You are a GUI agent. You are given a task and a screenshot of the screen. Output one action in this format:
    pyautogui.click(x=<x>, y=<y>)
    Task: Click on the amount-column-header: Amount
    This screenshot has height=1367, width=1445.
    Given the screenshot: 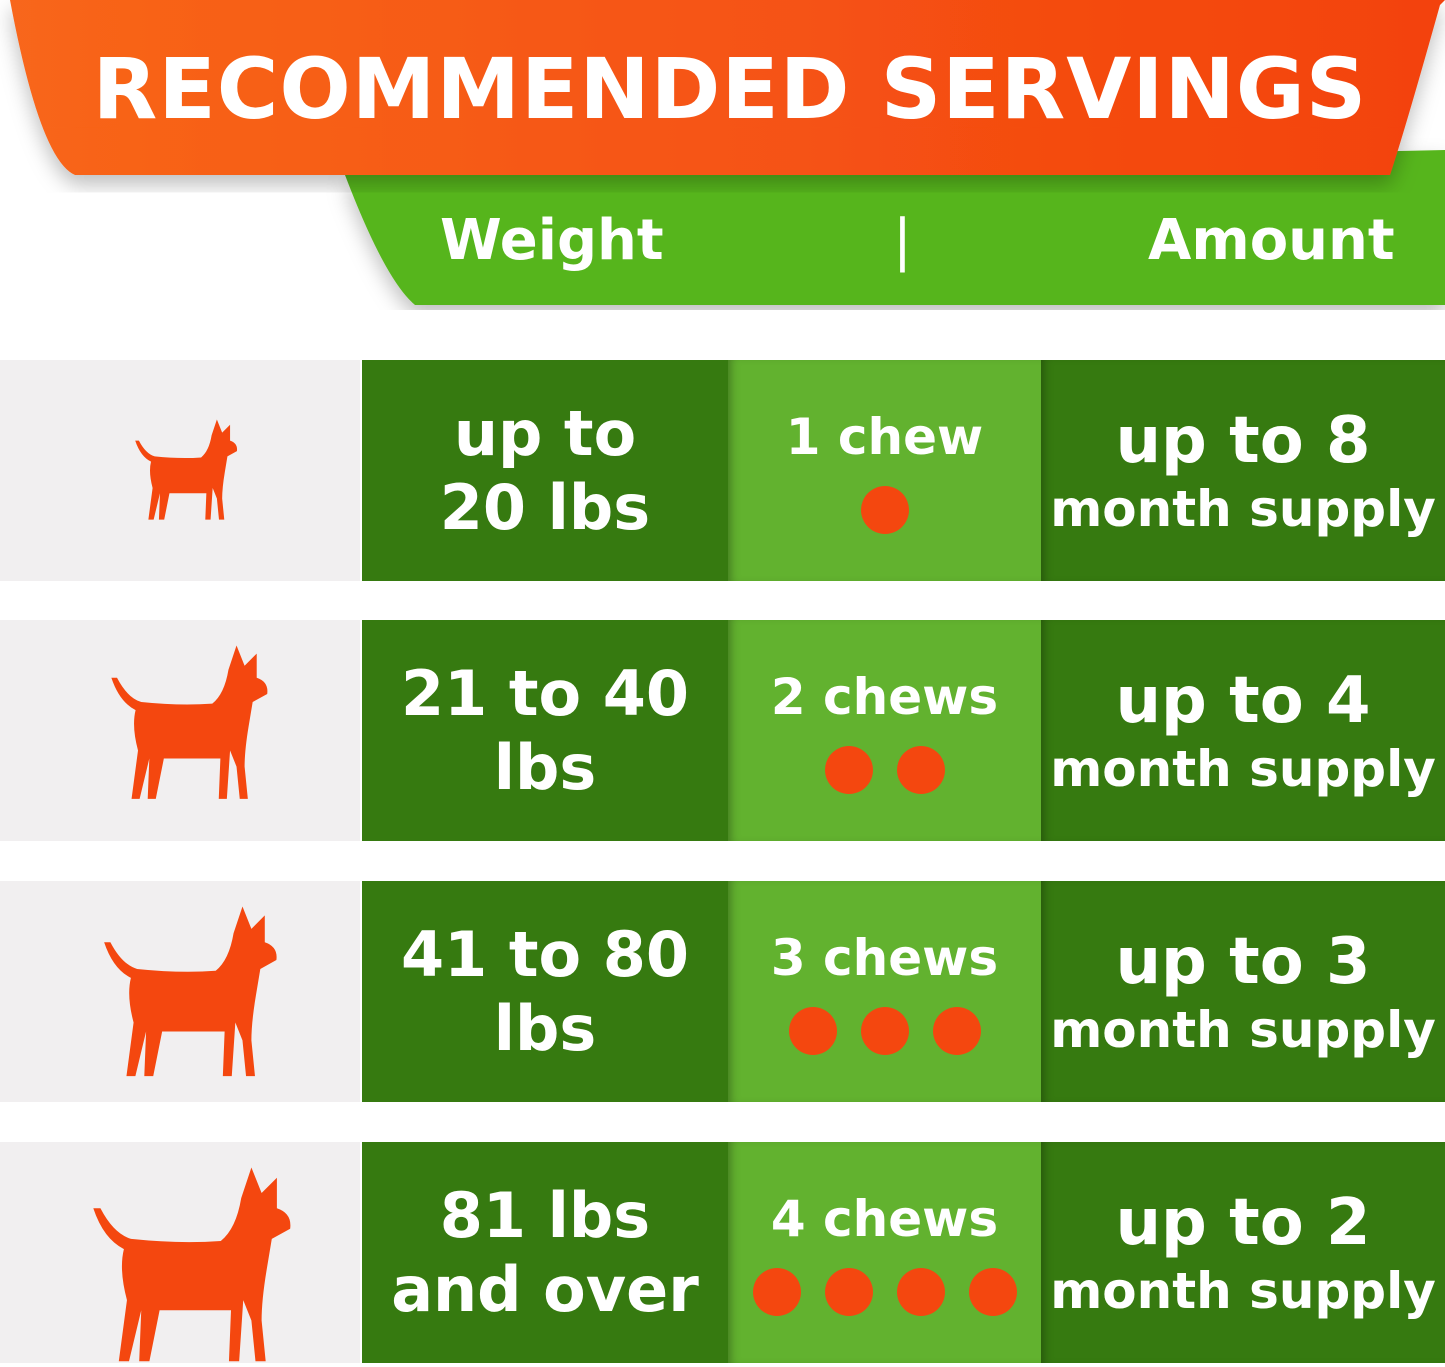 What is the action you would take?
    pyautogui.click(x=1271, y=240)
    